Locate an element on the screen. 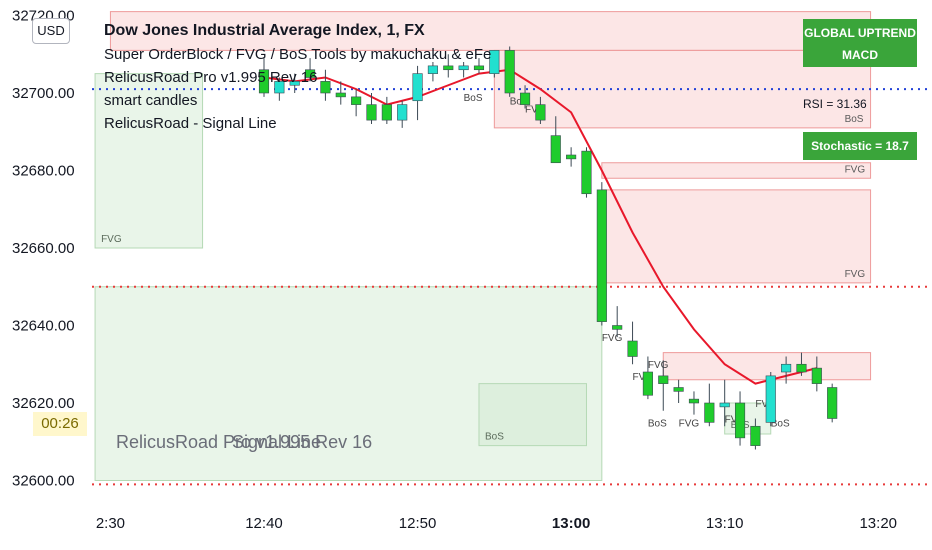 The width and height of the screenshot is (932, 550). zone-label-3: FVG is located at coordinates (612, 338).